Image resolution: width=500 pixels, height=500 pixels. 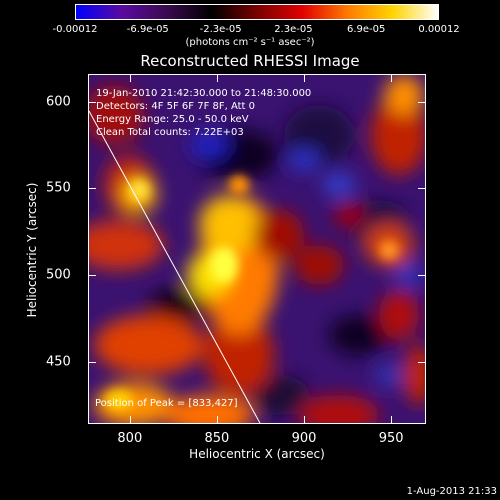 I want to click on x-tick-label: 800, so click(x=130, y=438).